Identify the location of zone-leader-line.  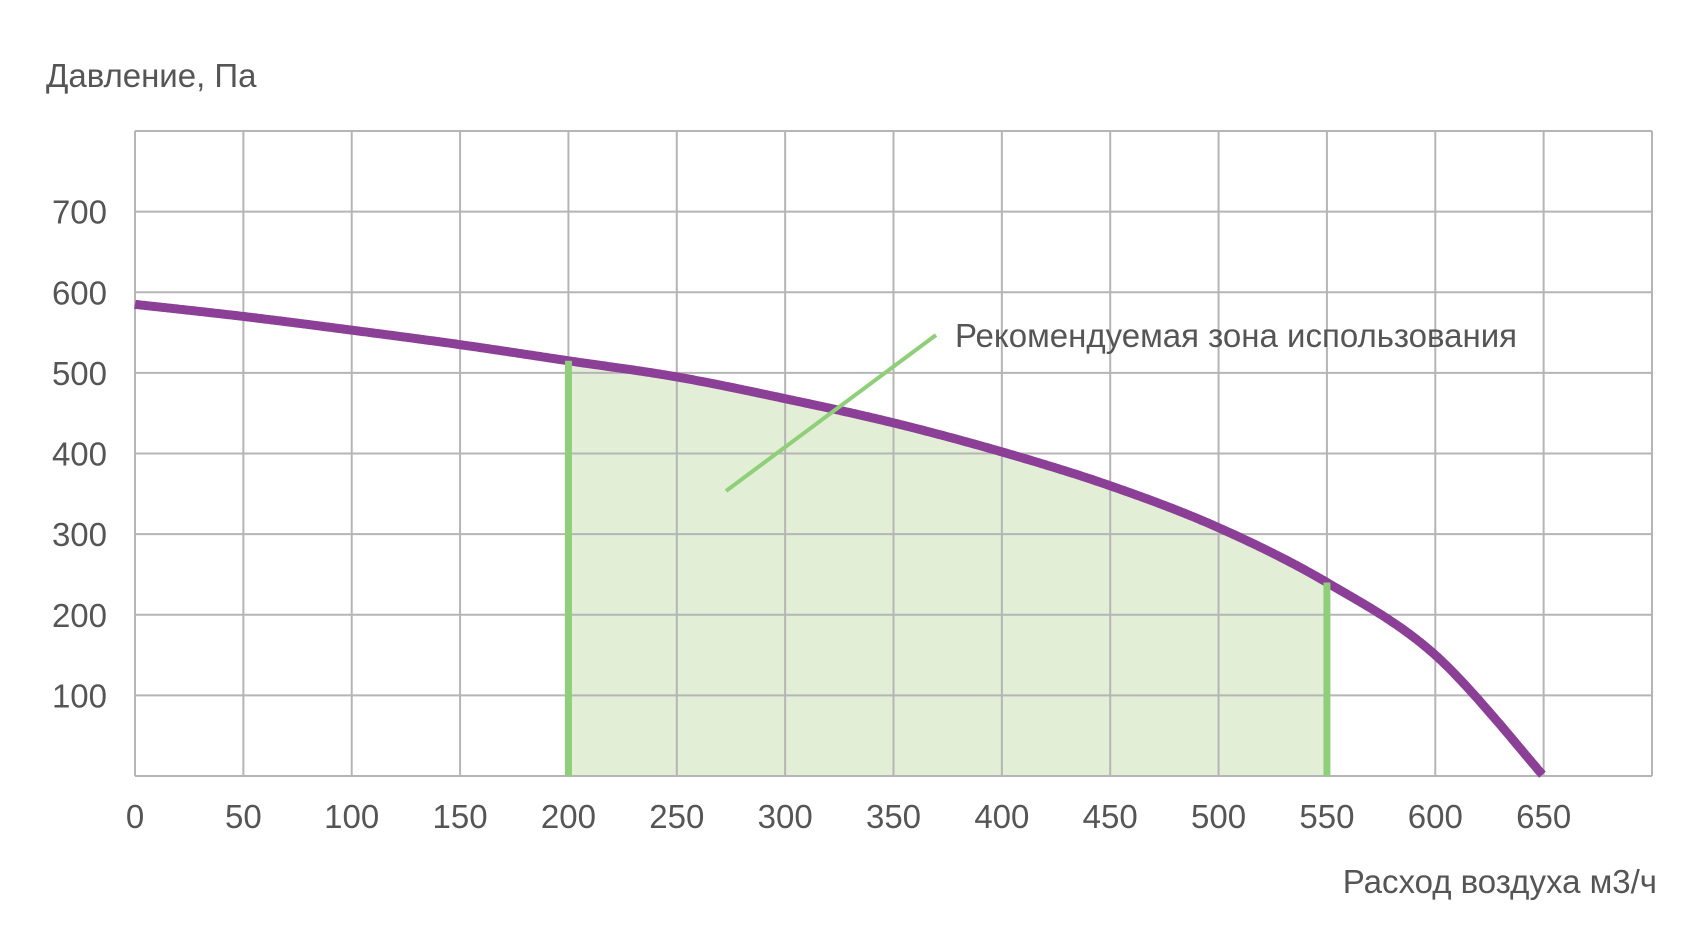
(831, 413).